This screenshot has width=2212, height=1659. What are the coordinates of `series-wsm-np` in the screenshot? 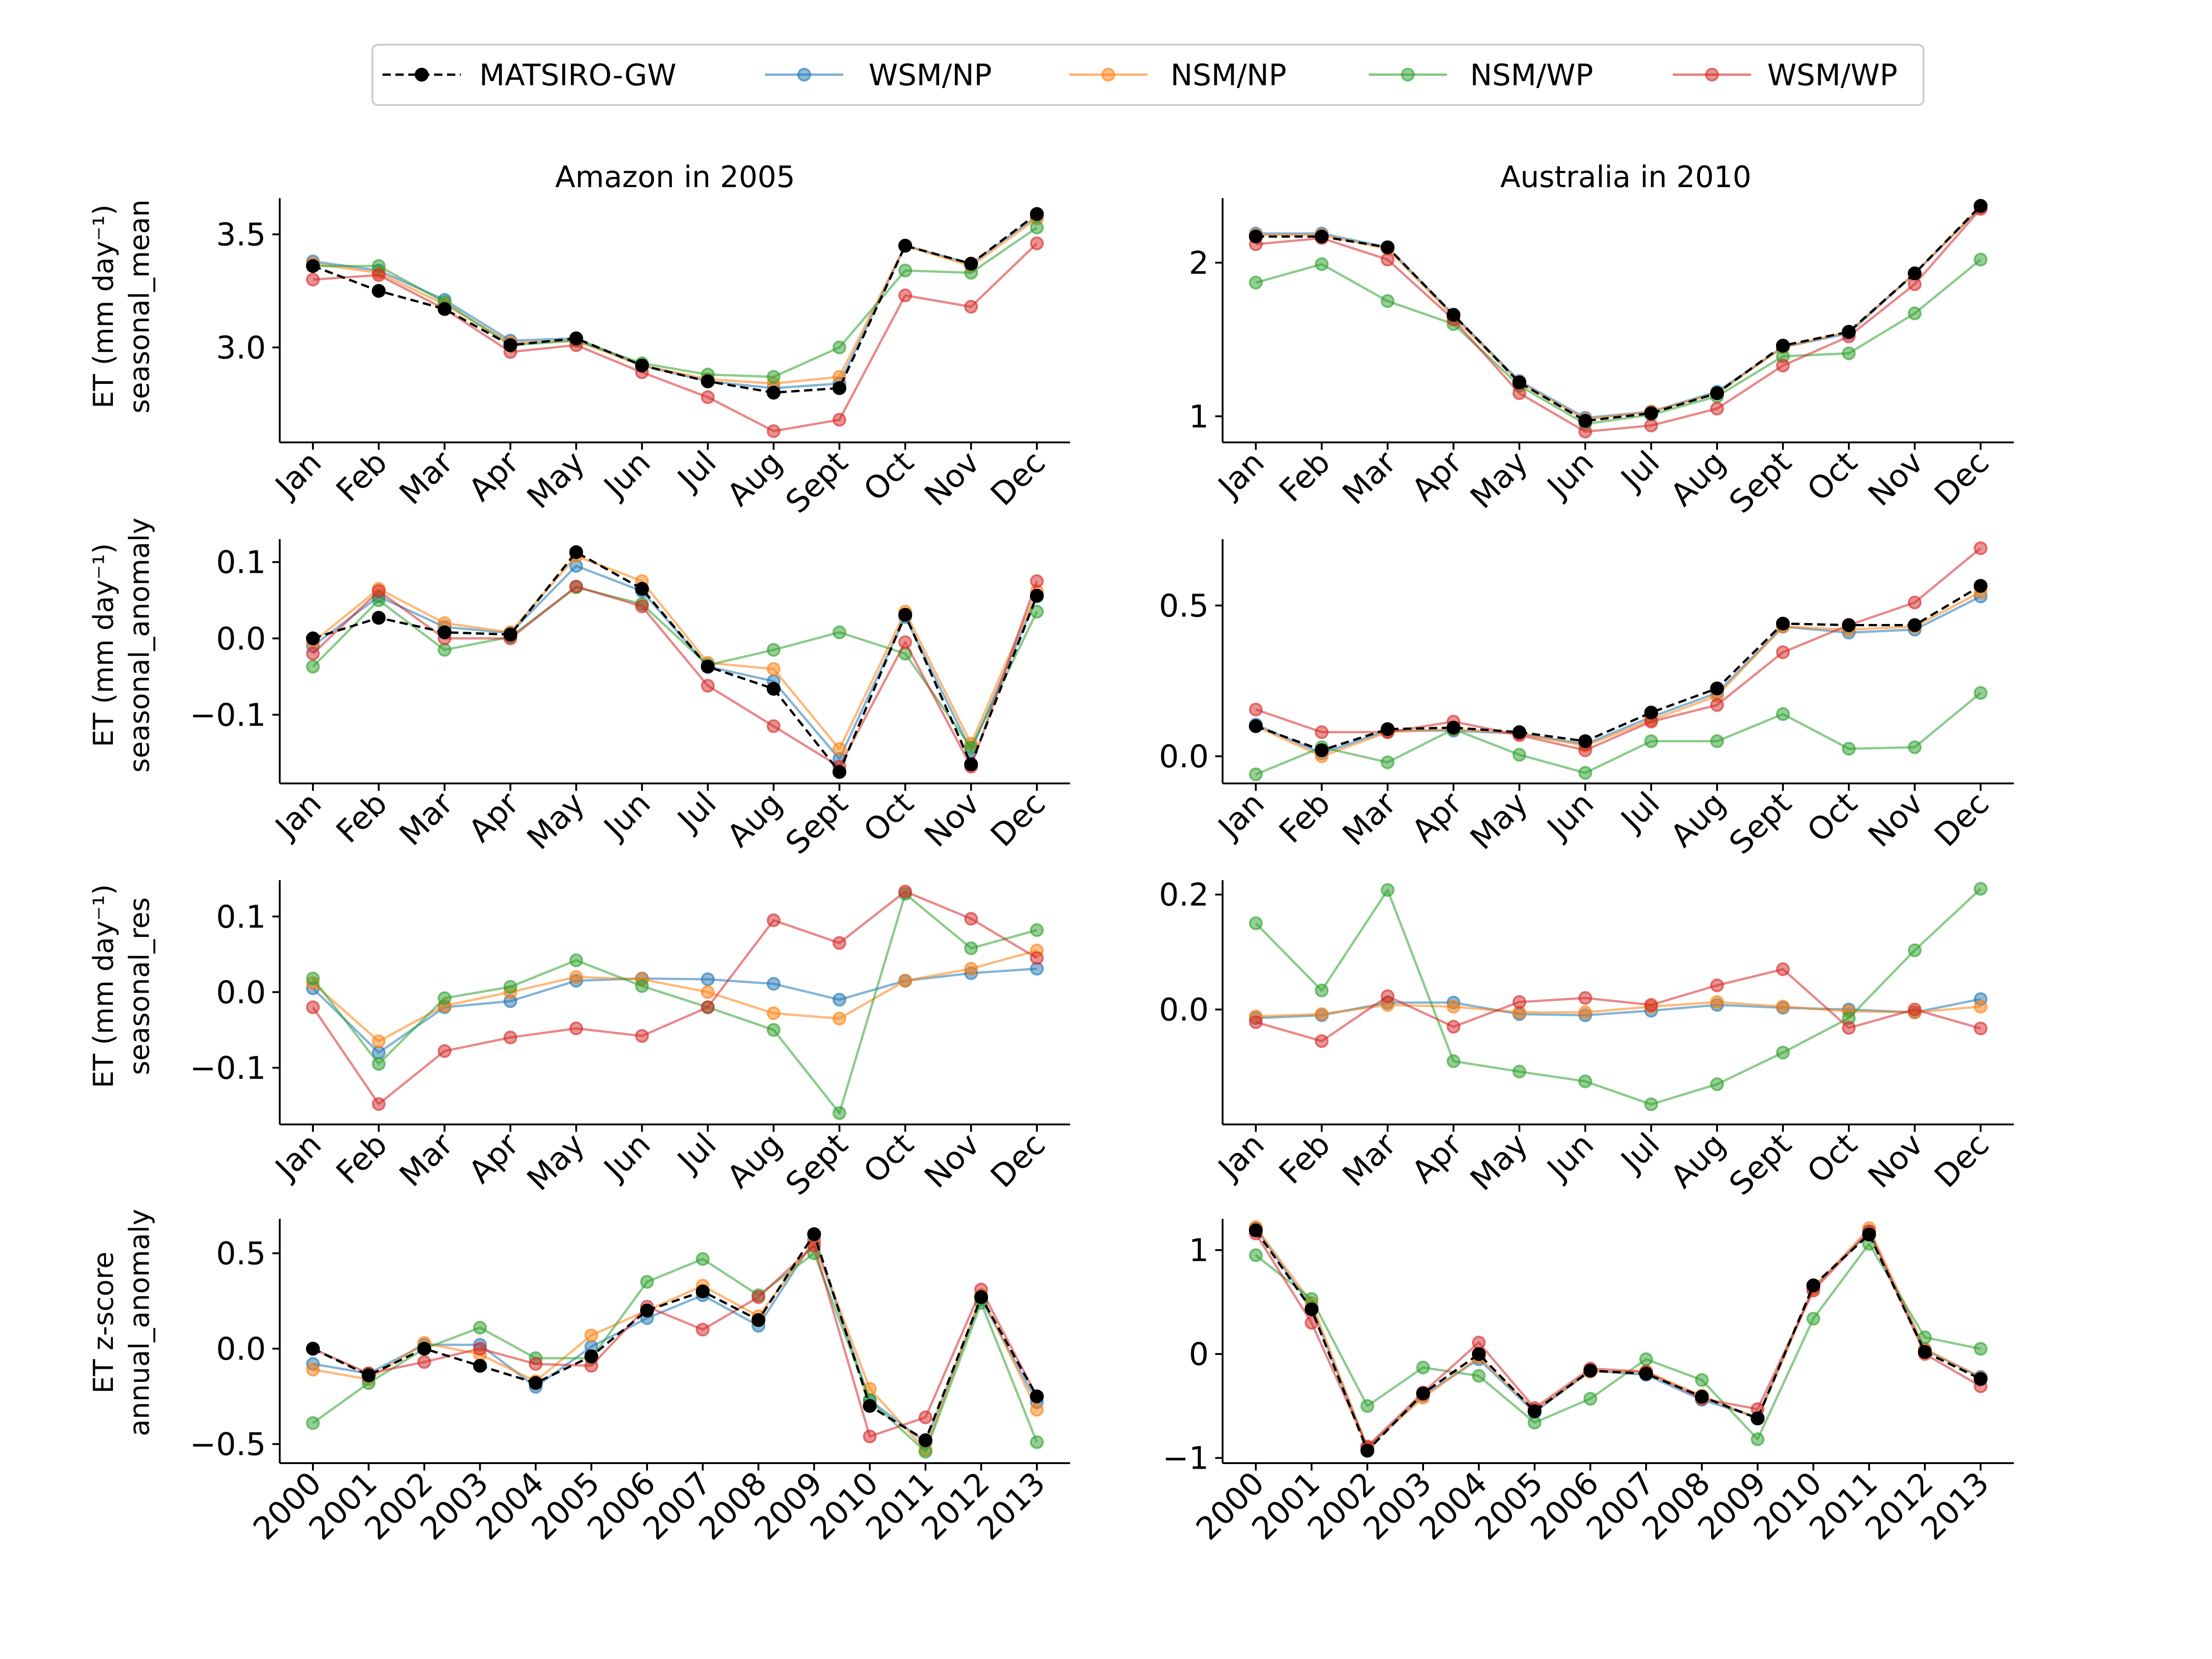 It's located at (675, 1341).